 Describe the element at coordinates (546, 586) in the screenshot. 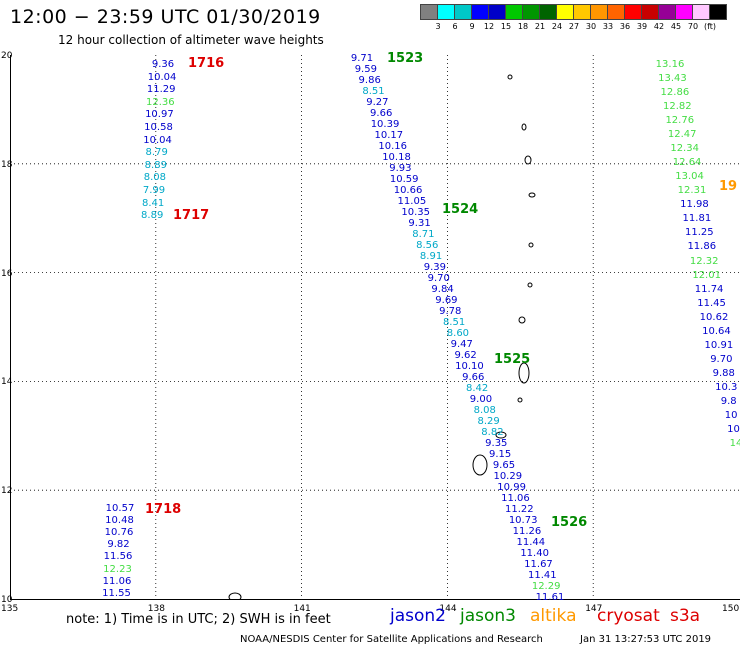

I see `wave-height-value: 12.29` at that location.